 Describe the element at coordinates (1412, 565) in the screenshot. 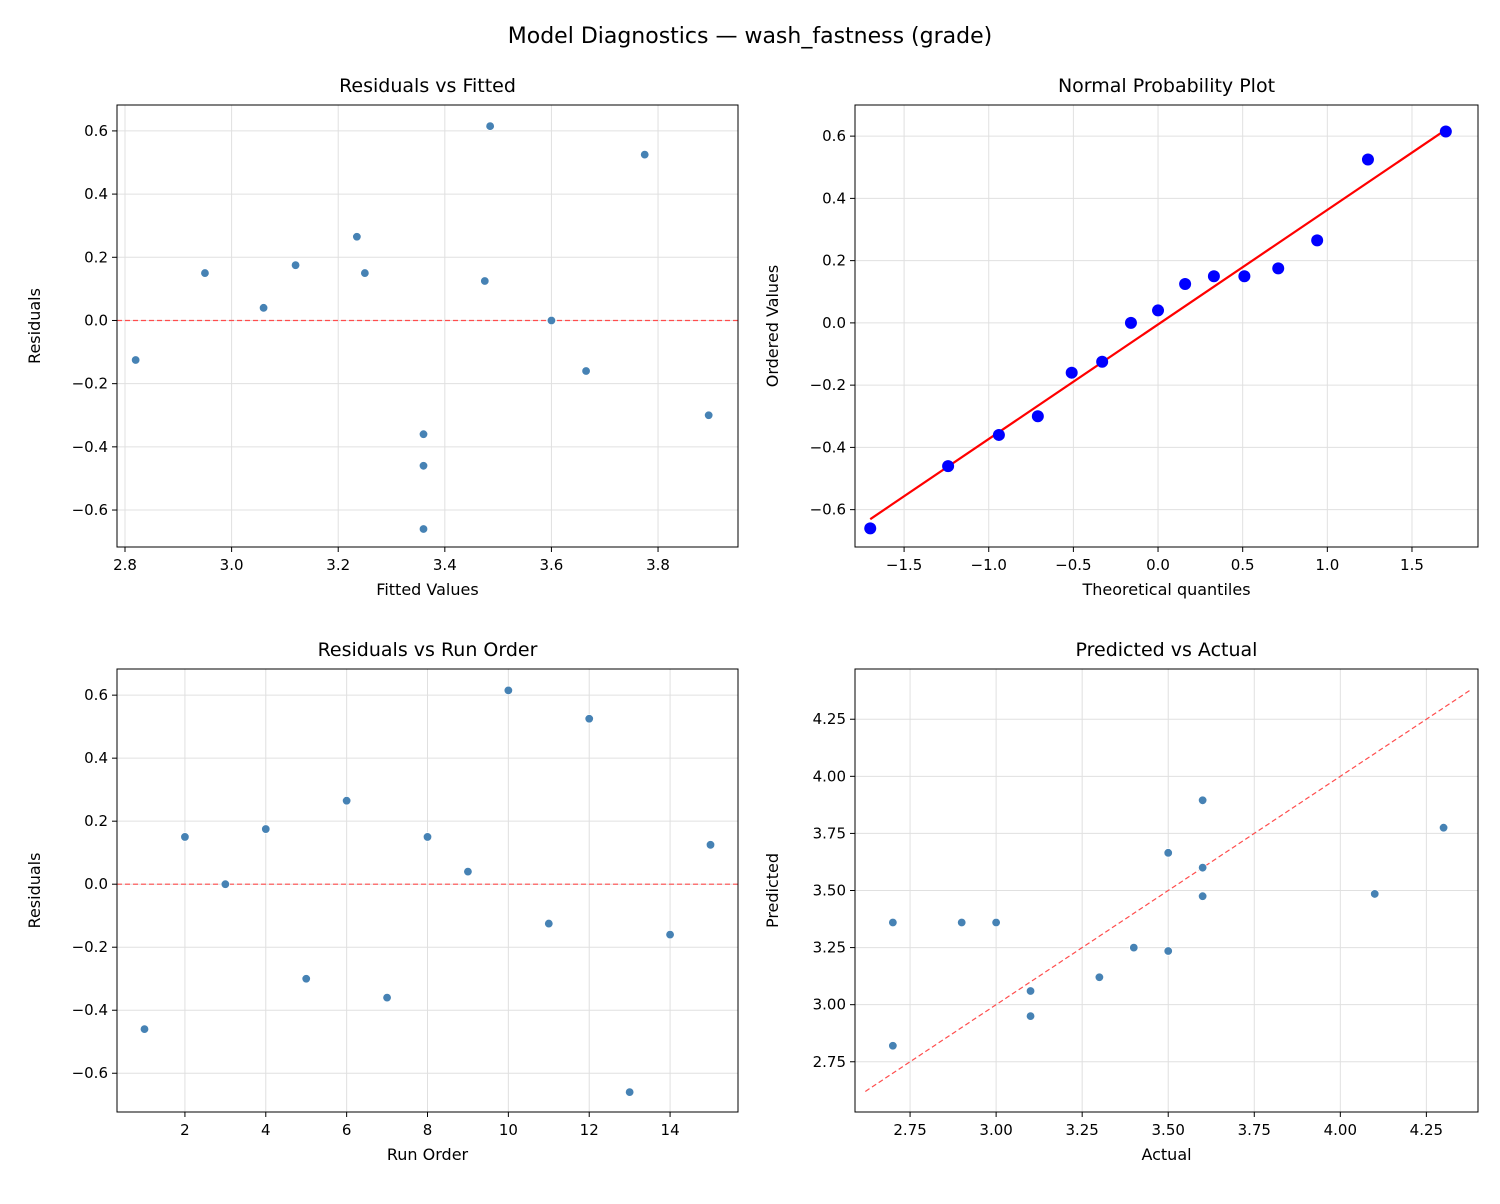

I see `x-tick-label: 1.5` at that location.